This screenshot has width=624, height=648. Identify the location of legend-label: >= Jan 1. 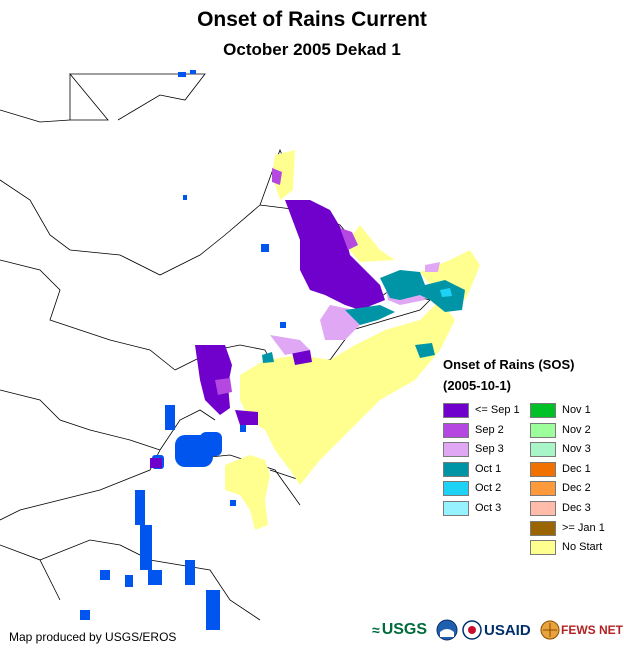
(583, 527).